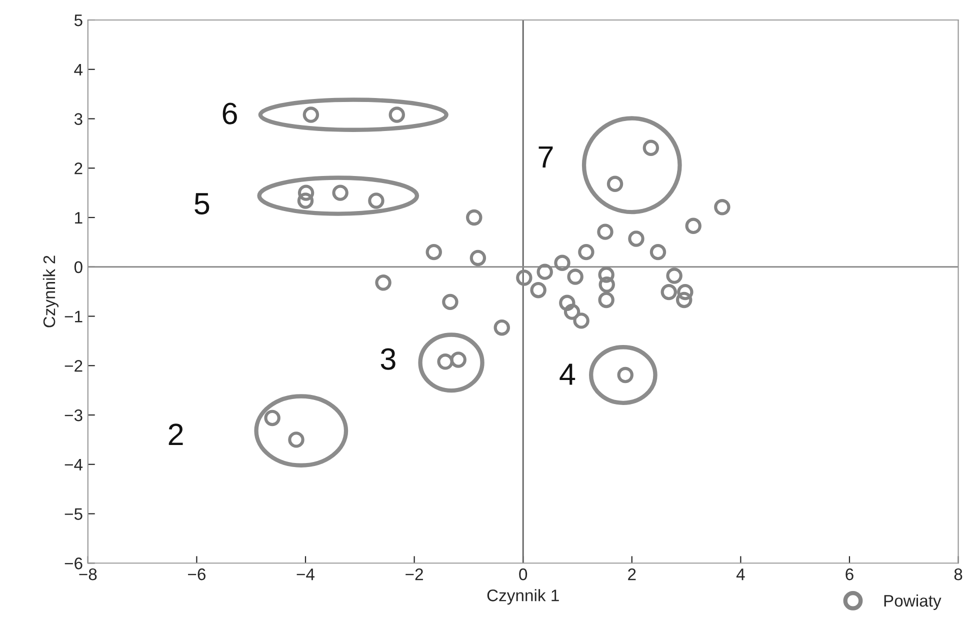 The height and width of the screenshot is (625, 966). I want to click on y-tick-label: −3, so click(73, 415).